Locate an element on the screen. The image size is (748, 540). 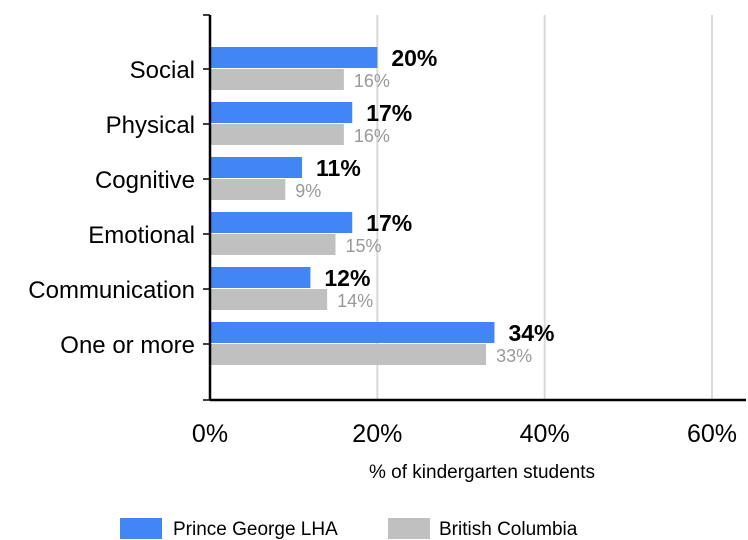
data-label-prince-george-3: 17% is located at coordinates (389, 223).